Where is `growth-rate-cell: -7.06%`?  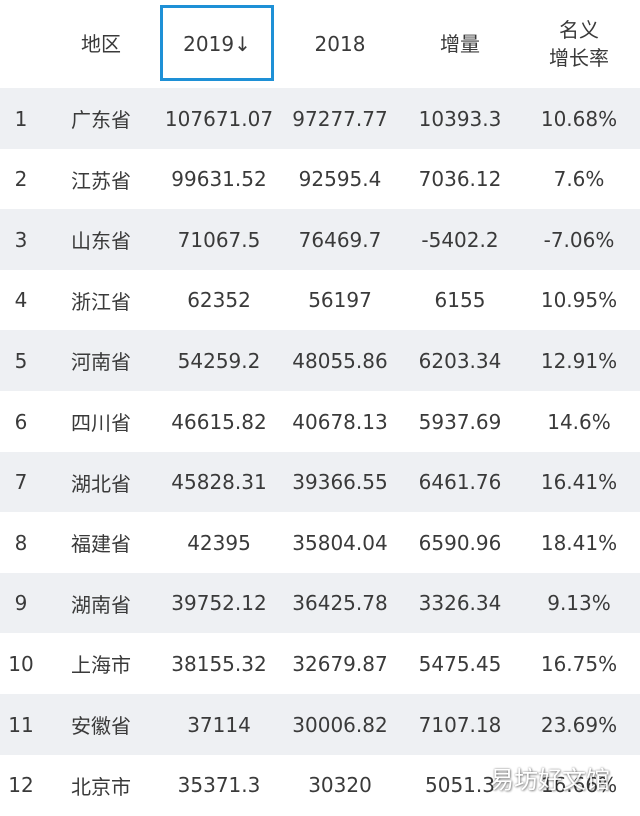 growth-rate-cell: -7.06% is located at coordinates (579, 239).